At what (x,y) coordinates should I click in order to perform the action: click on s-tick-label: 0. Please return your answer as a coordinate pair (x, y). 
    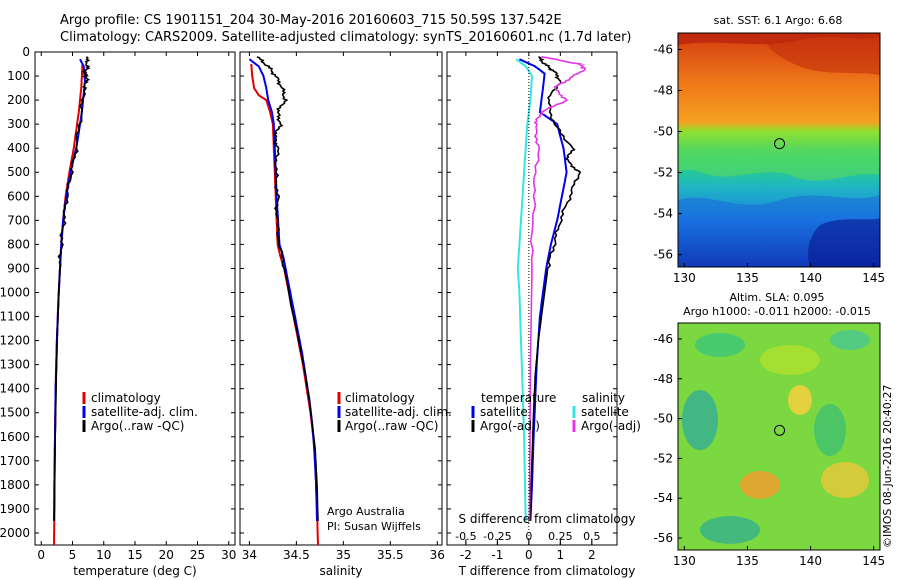
    Looking at the image, I should click on (528, 536).